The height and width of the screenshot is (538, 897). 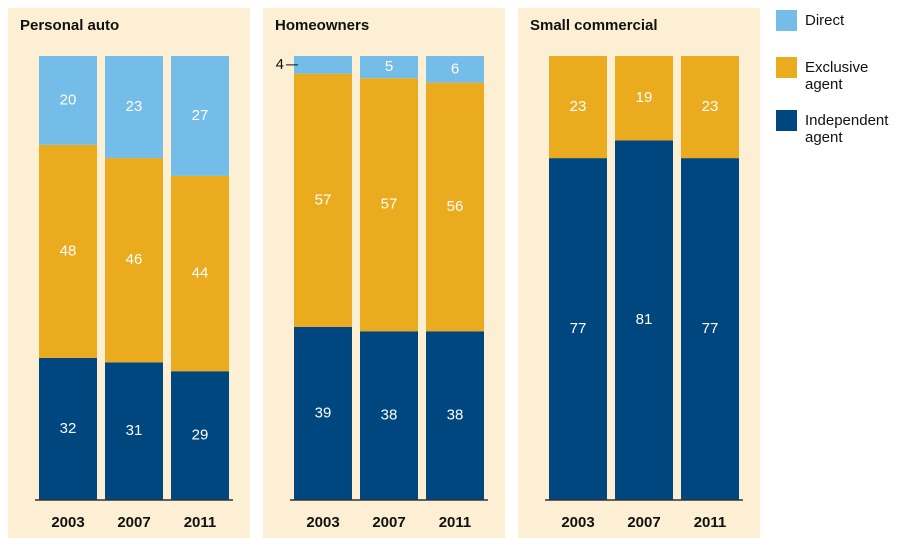 I want to click on value-label: 46, so click(x=134, y=259).